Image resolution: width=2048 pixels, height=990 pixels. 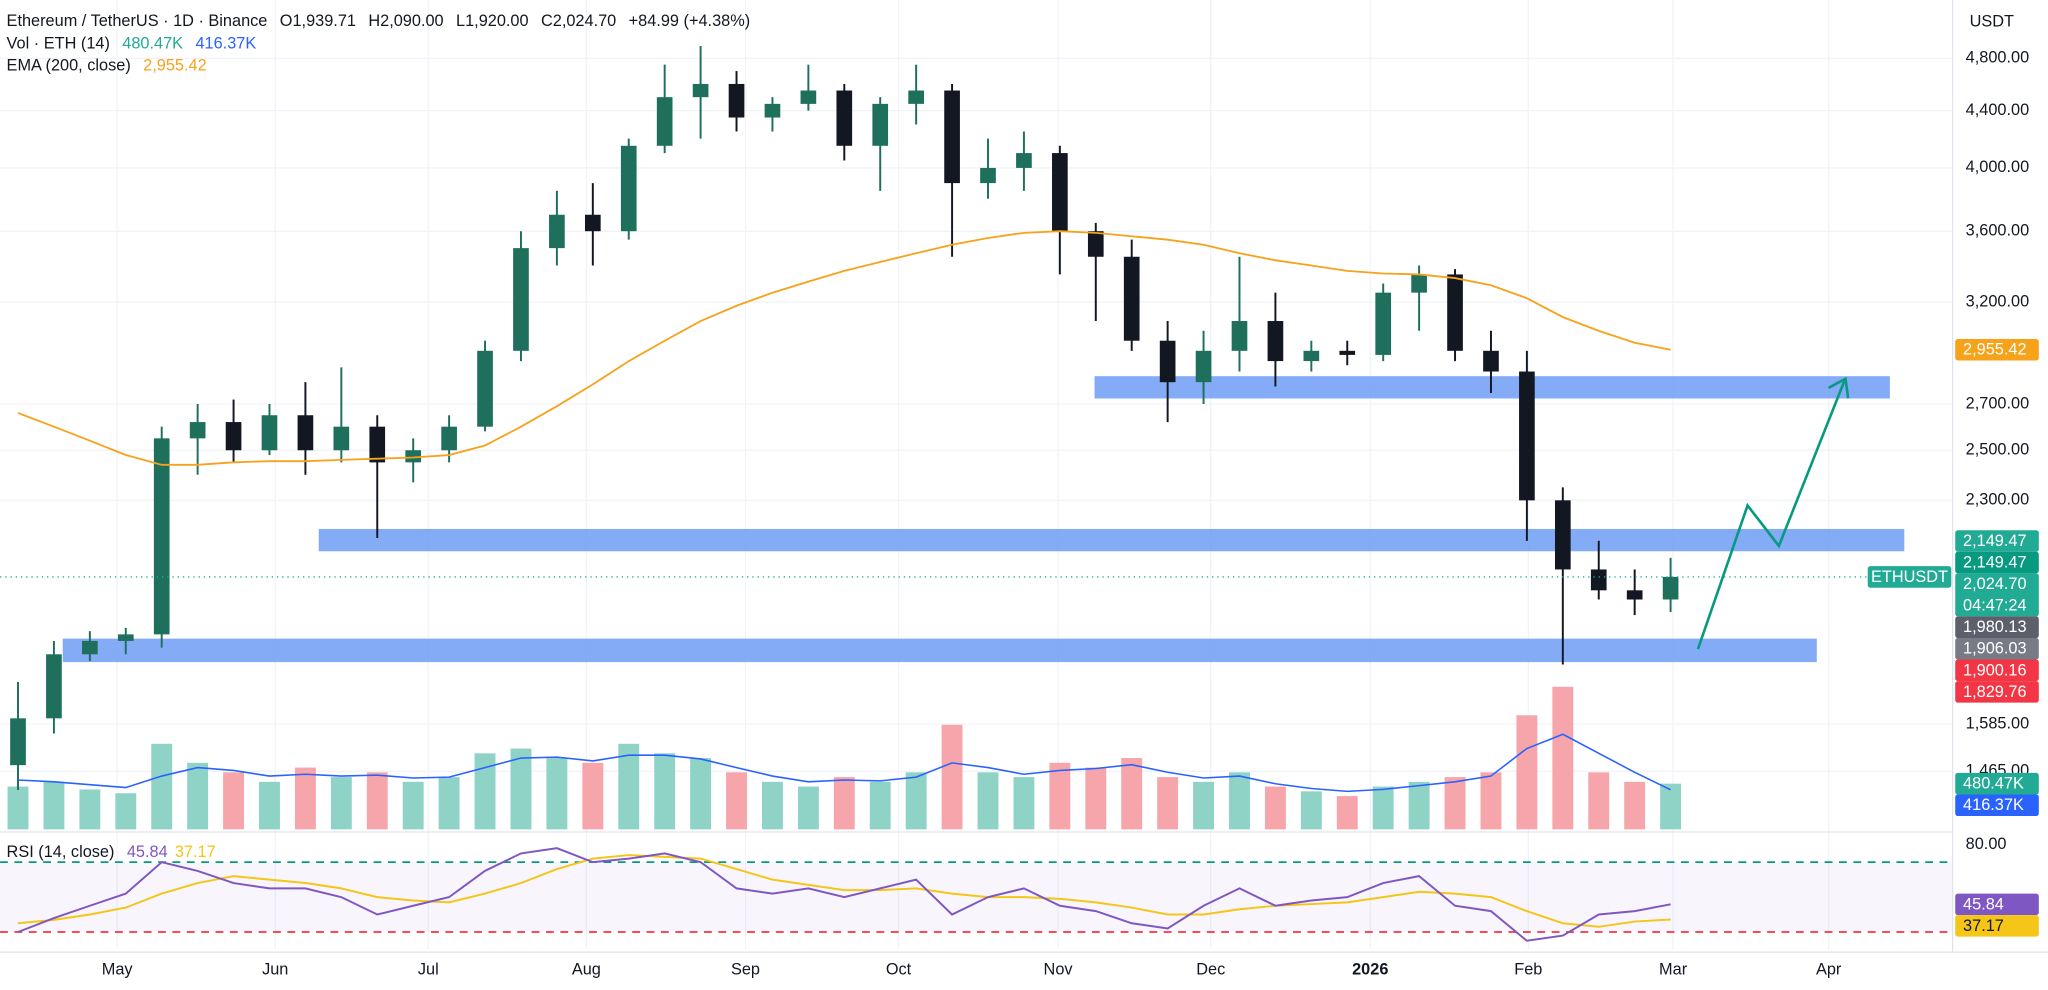 I want to click on y-tick-label: 4,800.00, so click(x=1998, y=58).